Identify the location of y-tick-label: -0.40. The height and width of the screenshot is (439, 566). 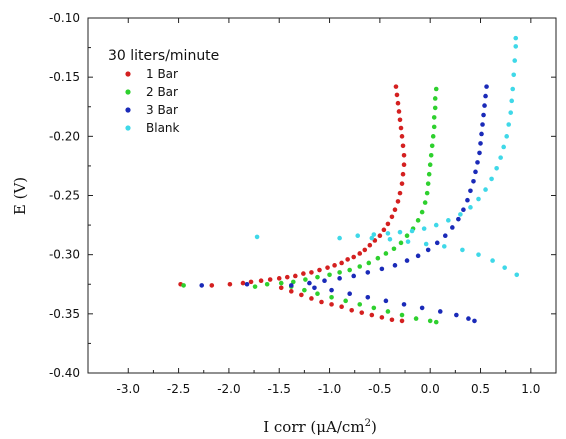
(64, 373).